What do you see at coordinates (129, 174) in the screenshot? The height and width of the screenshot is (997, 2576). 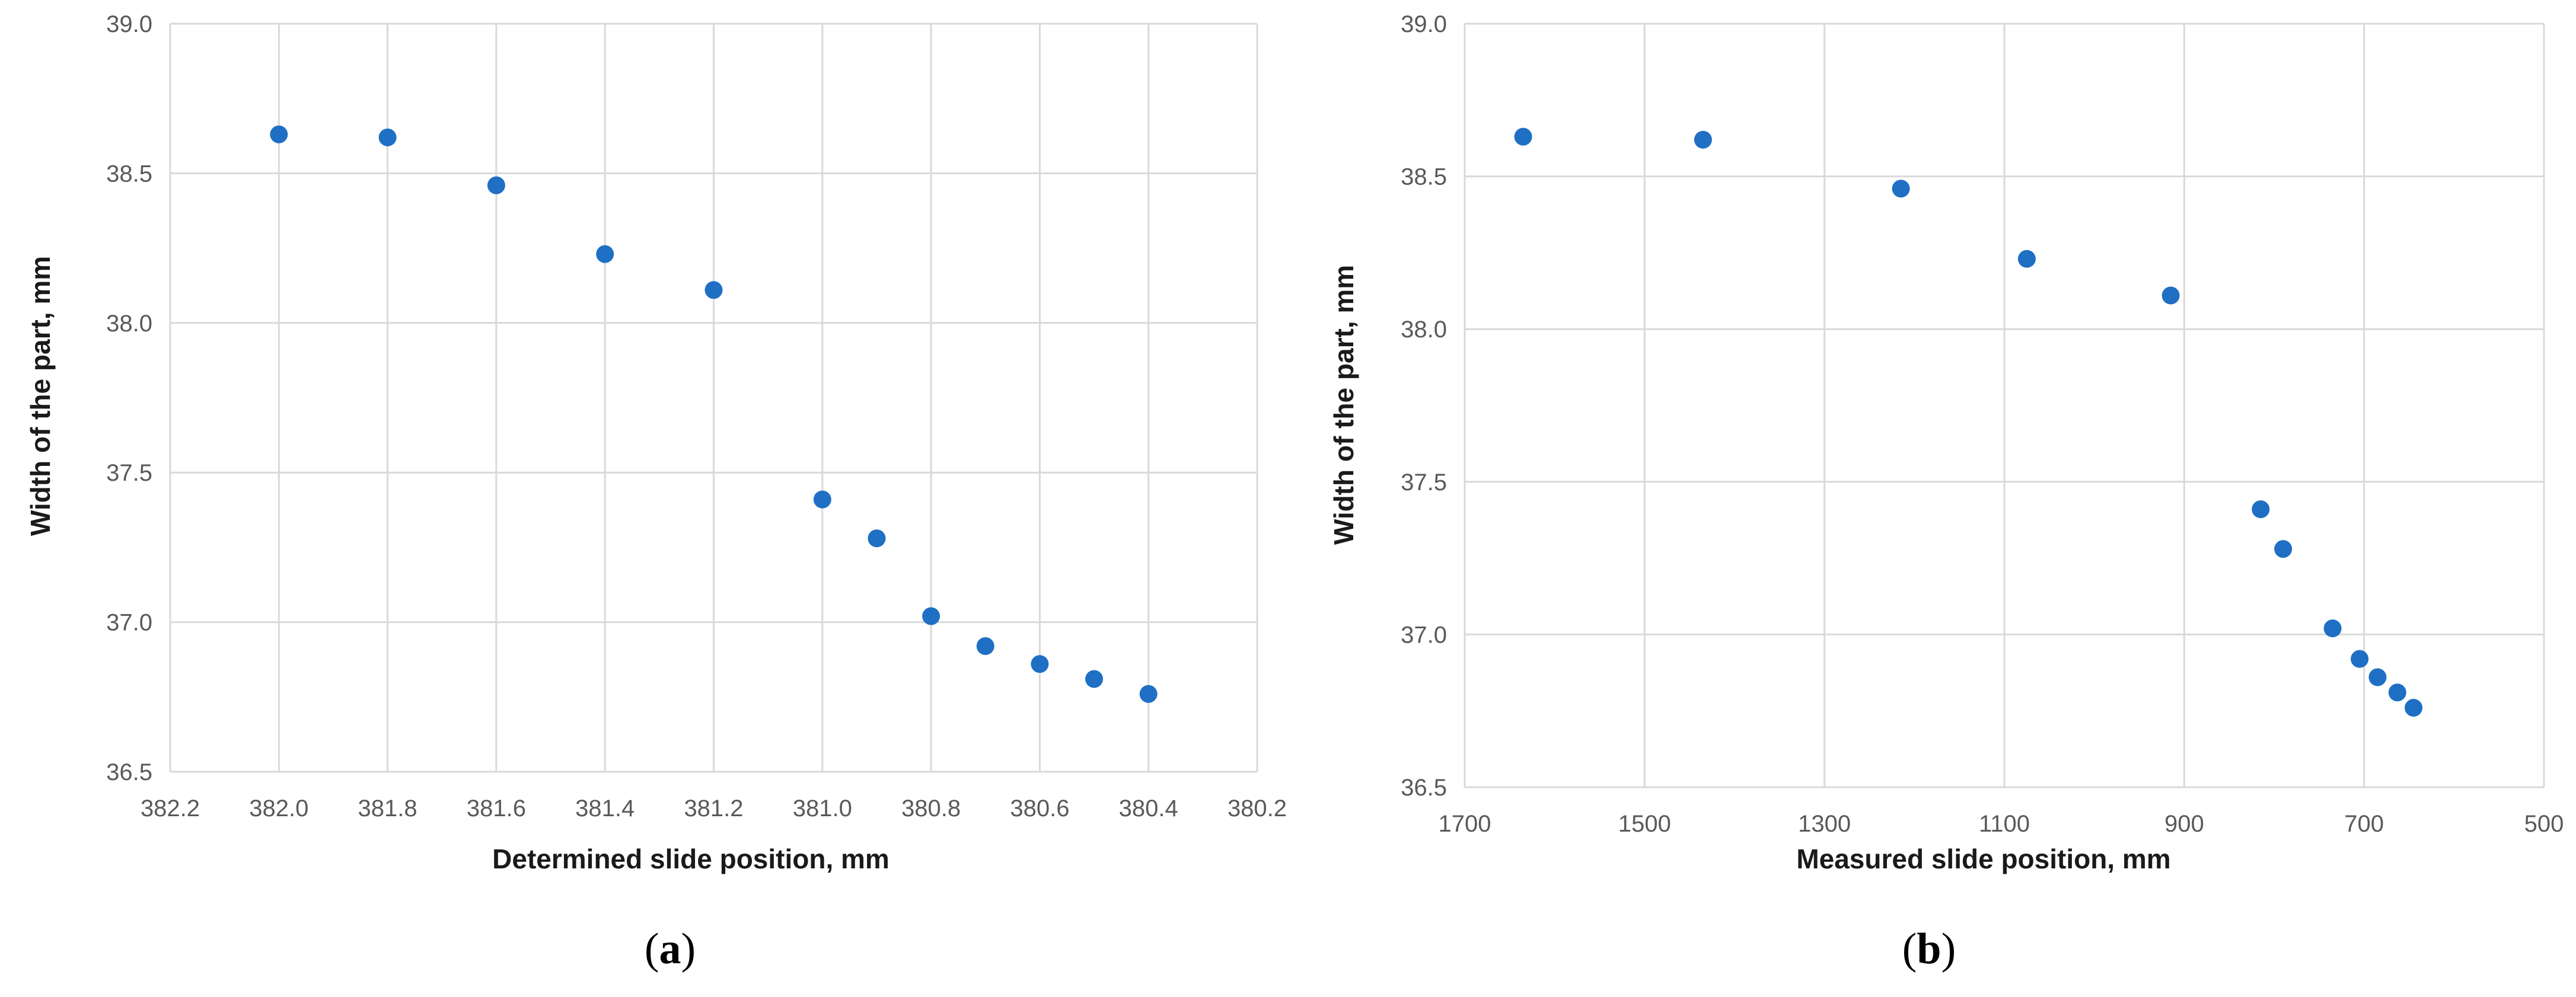 I see `chart-a-y-tick-label: 38.5` at bounding box center [129, 174].